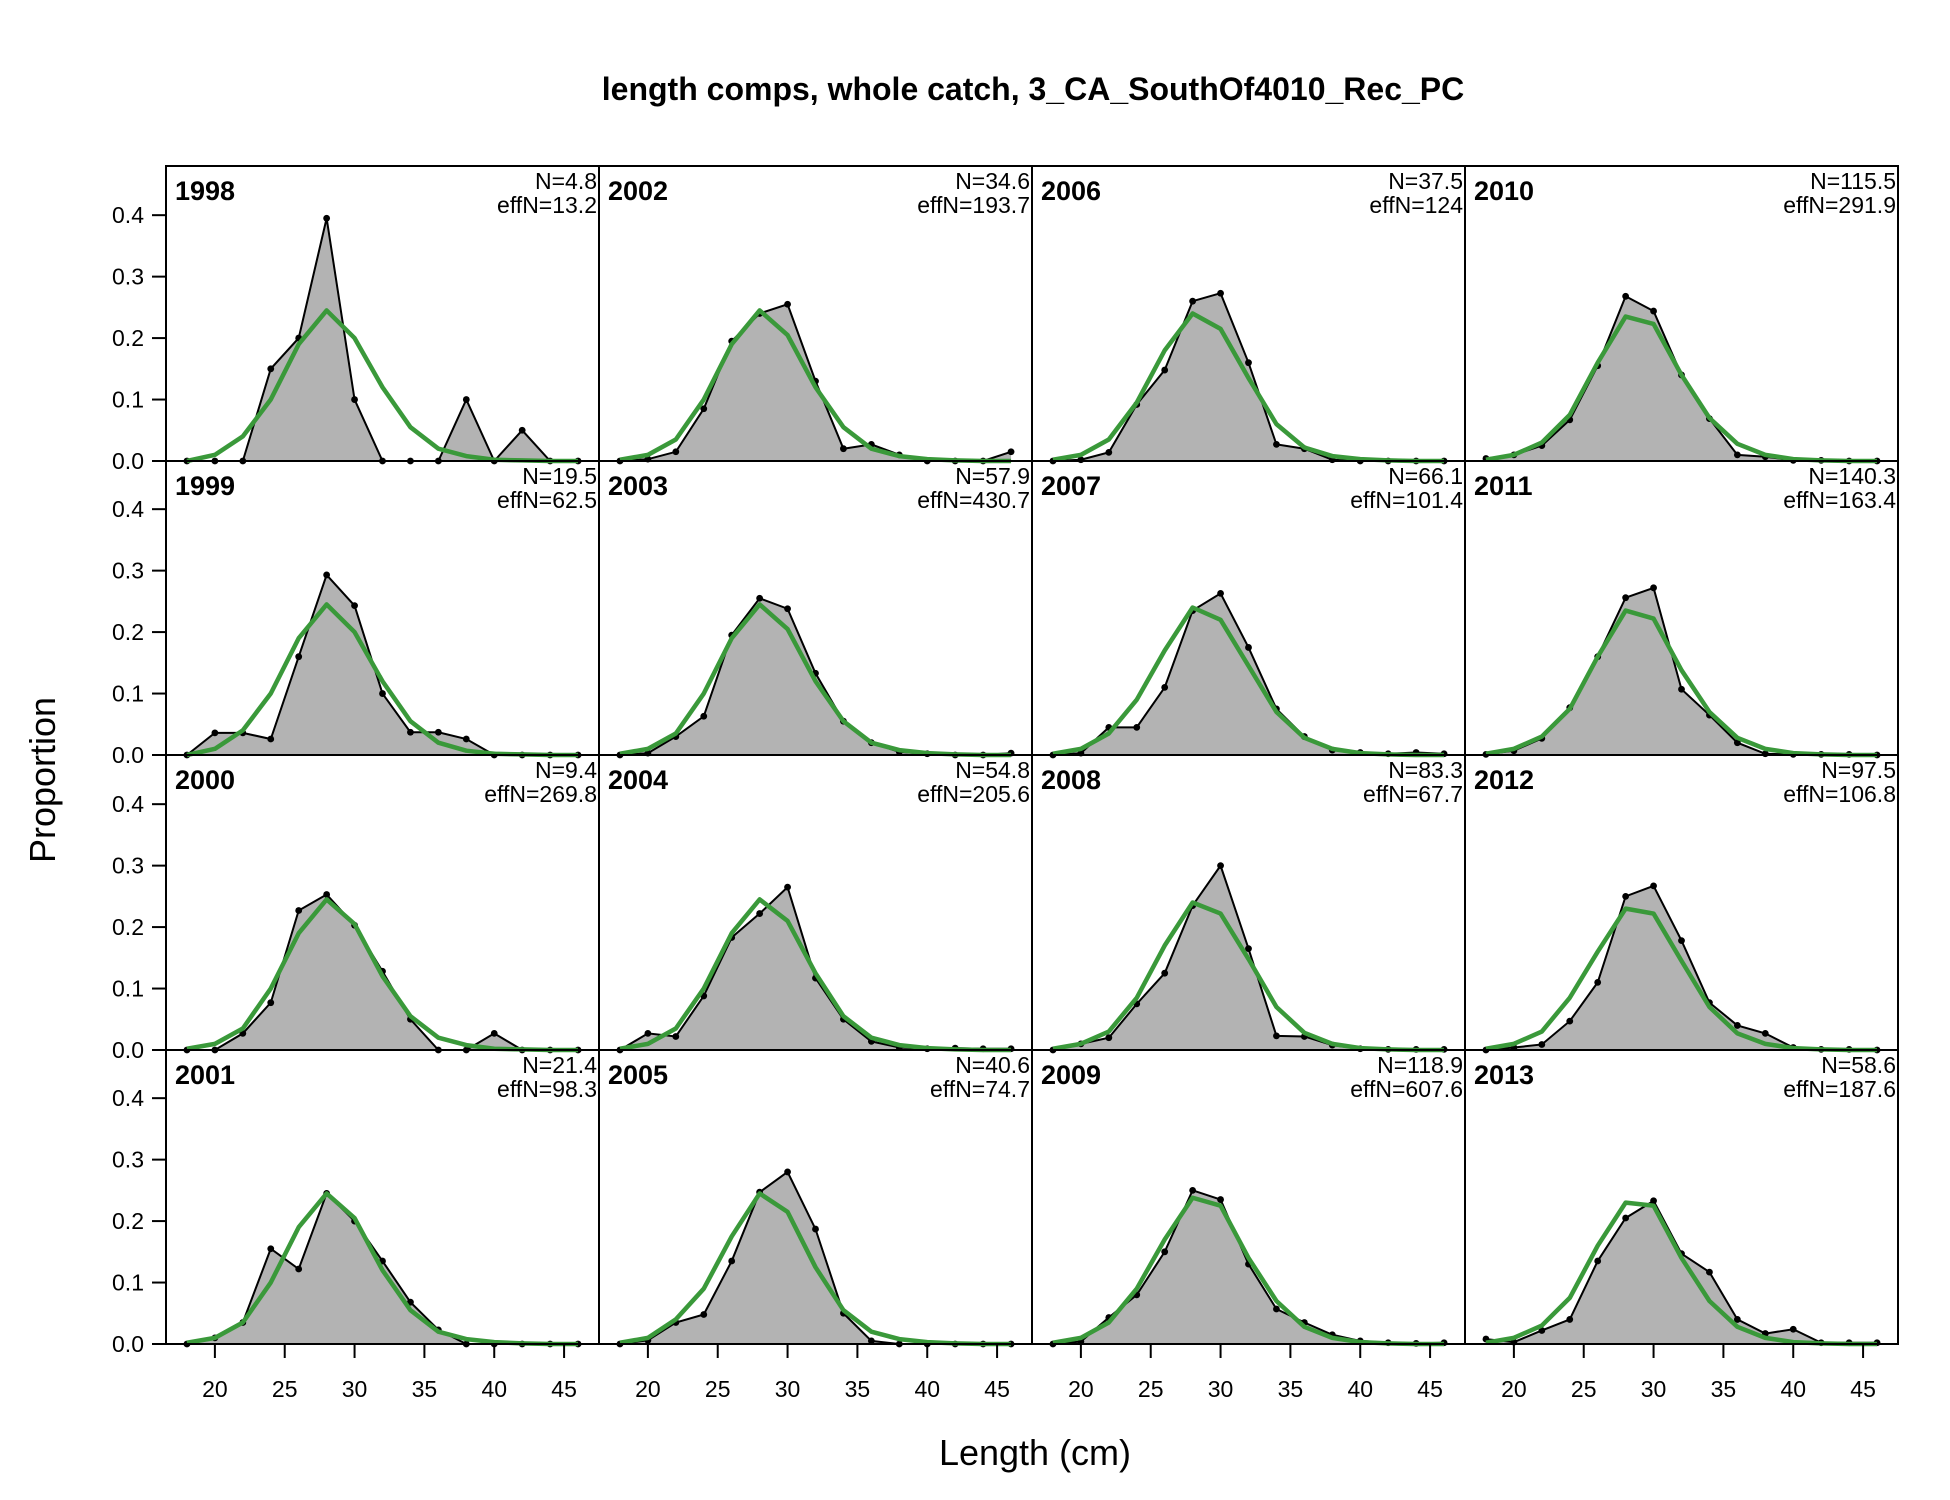 This screenshot has height=1500, width=1950. What do you see at coordinates (1413, 794) in the screenshot?
I see `panel-effn-label: effN=67.7` at bounding box center [1413, 794].